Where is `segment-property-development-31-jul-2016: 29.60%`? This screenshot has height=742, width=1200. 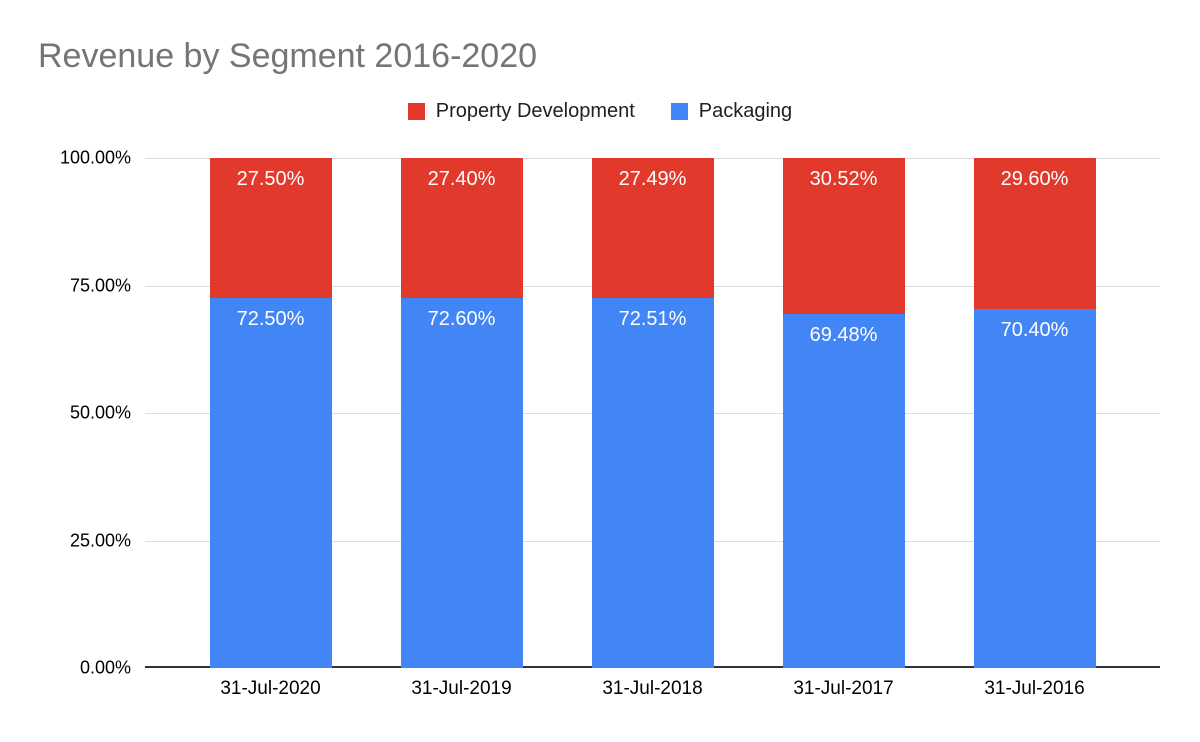 segment-property-development-31-jul-2016: 29.60% is located at coordinates (1034, 233).